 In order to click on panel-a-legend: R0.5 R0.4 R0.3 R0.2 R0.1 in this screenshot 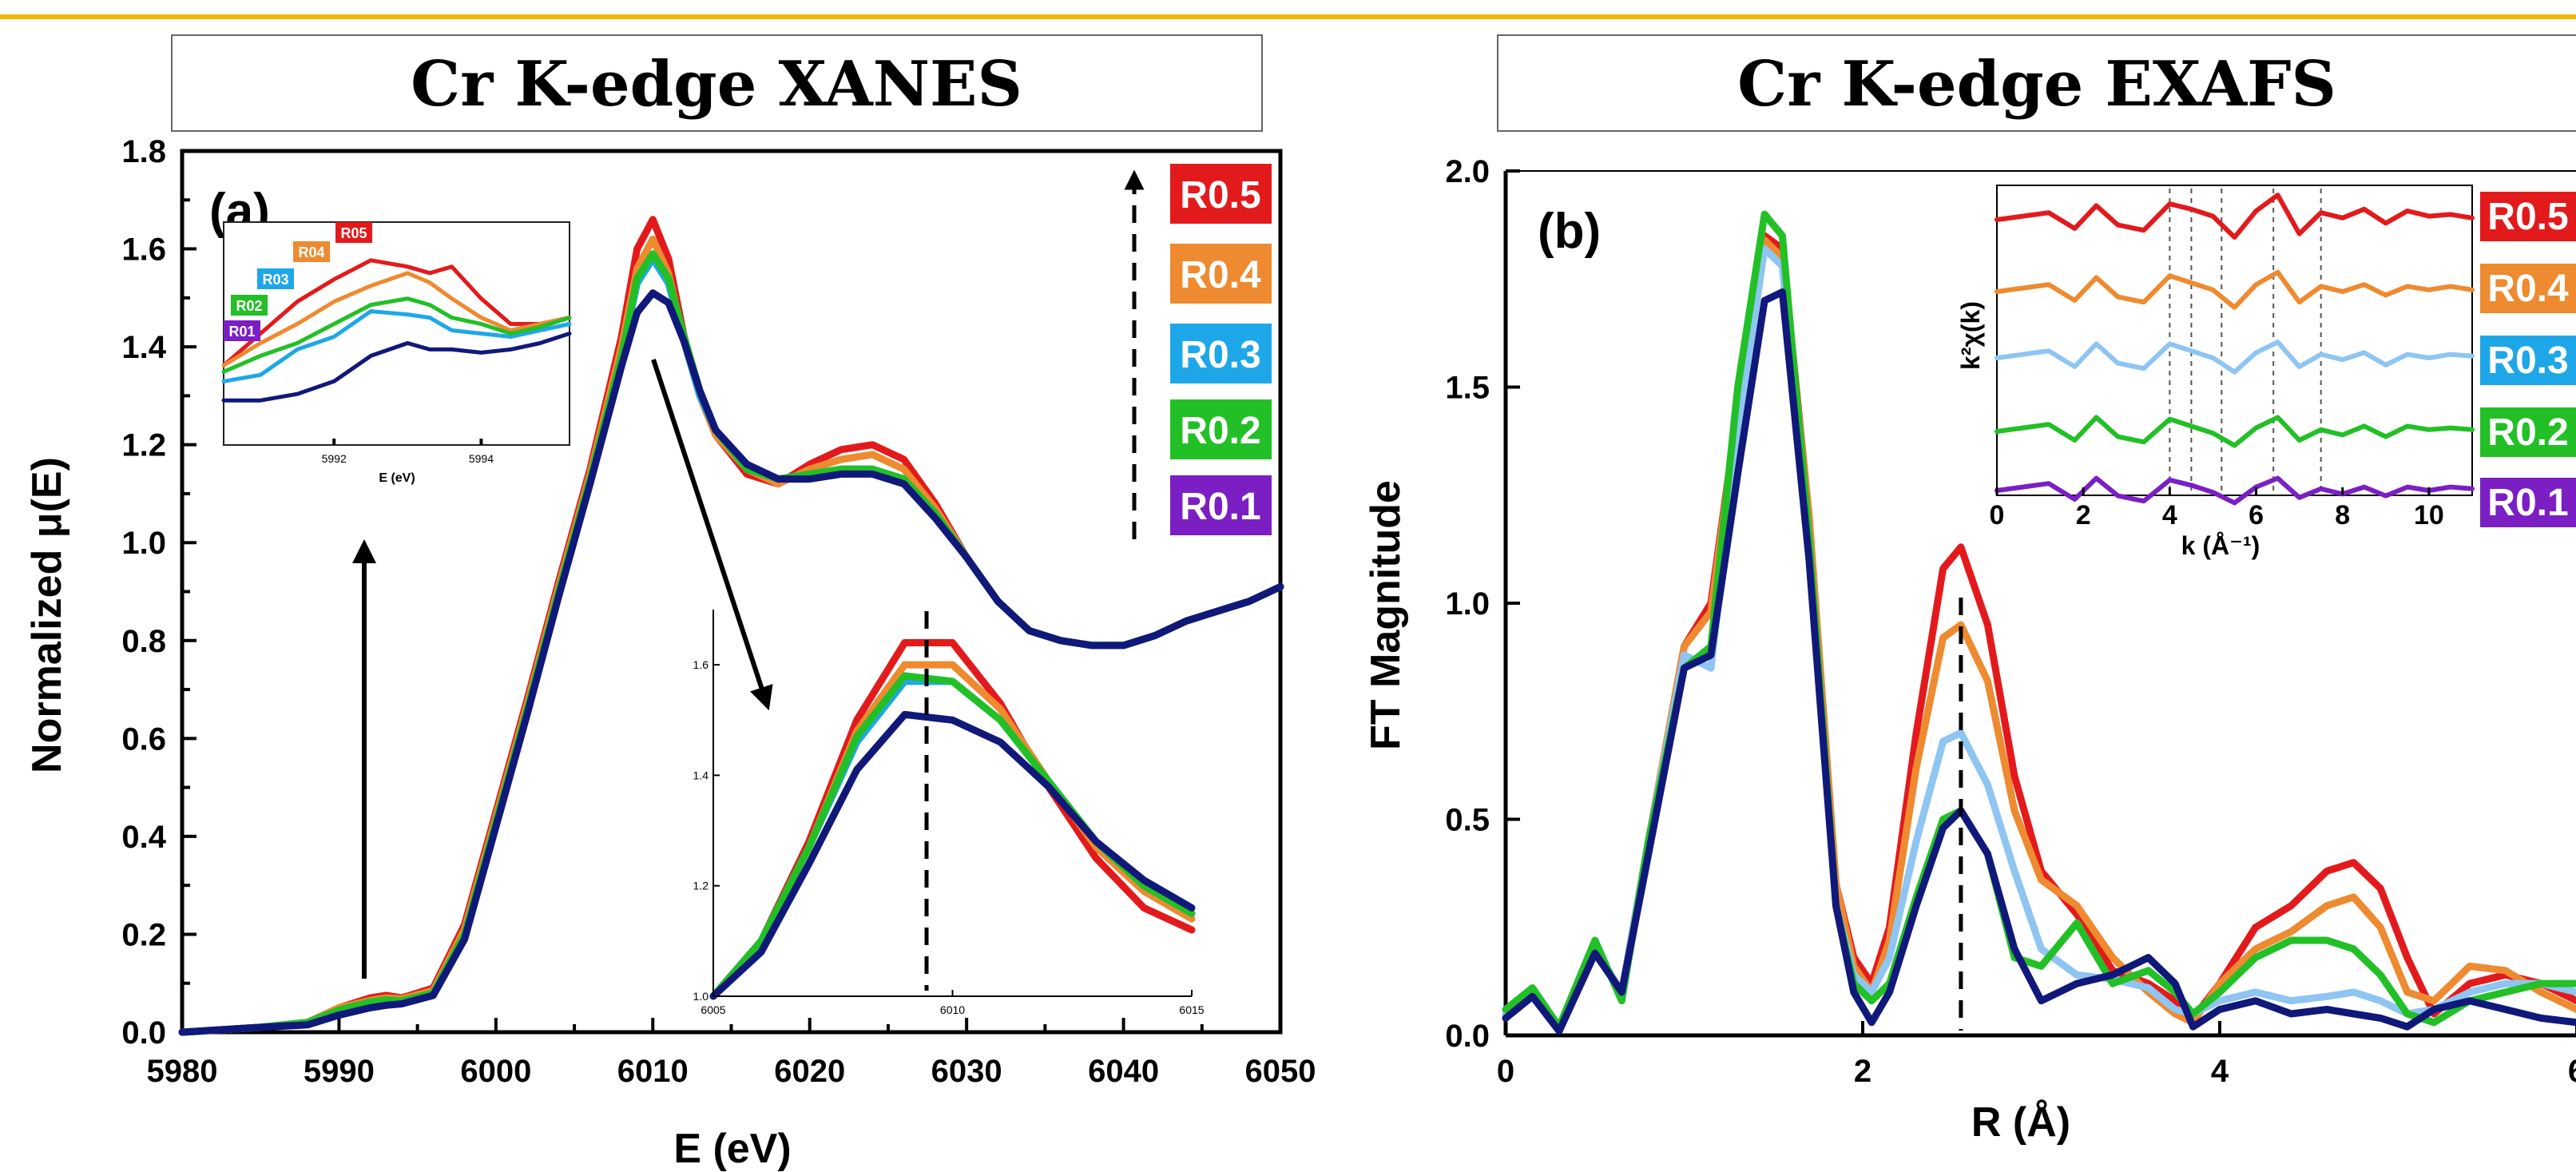, I will do `click(1221, 349)`.